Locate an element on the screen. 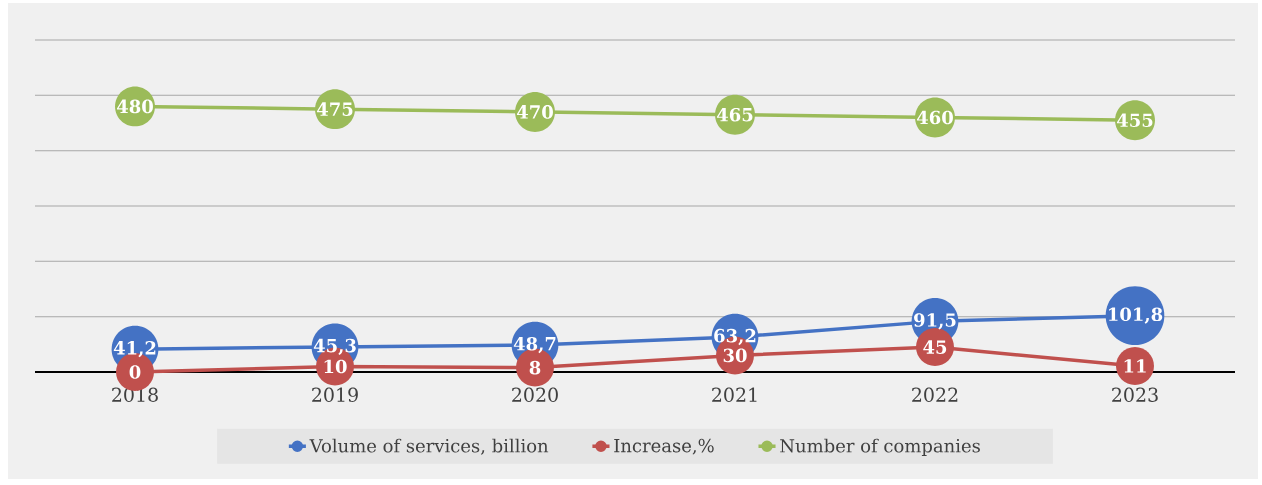 This screenshot has width=1262, height=485. x-tick-label: 2020 is located at coordinates (535, 394).